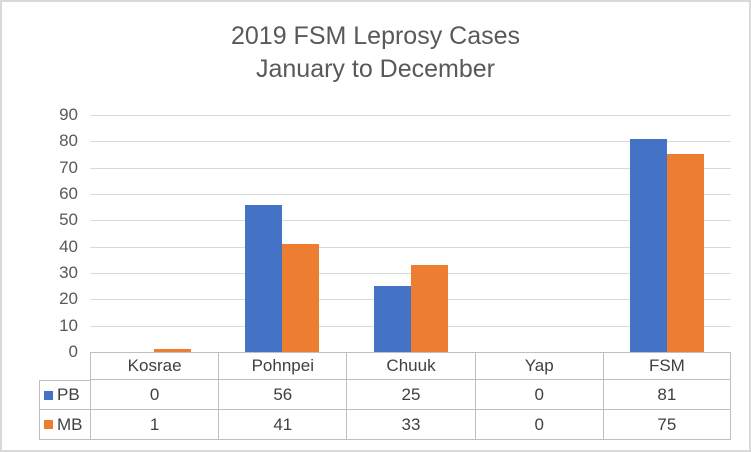  What do you see at coordinates (538, 366) in the screenshot?
I see `category-label-yap: Yap` at bounding box center [538, 366].